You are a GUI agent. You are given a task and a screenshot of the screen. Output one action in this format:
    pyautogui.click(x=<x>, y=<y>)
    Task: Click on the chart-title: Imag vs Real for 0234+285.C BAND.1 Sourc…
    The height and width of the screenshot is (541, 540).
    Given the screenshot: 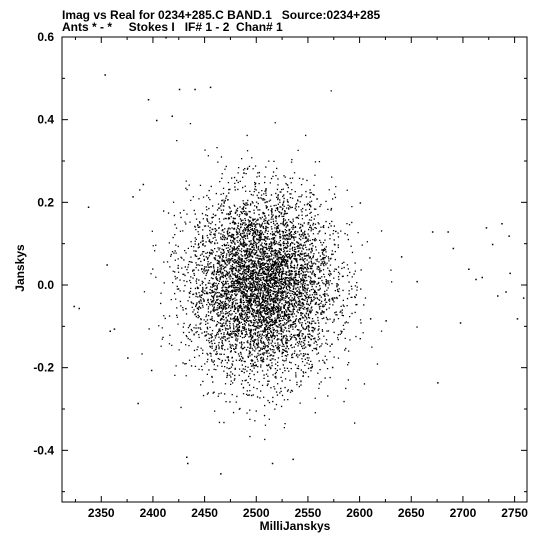 What is the action you would take?
    pyautogui.click(x=221, y=15)
    